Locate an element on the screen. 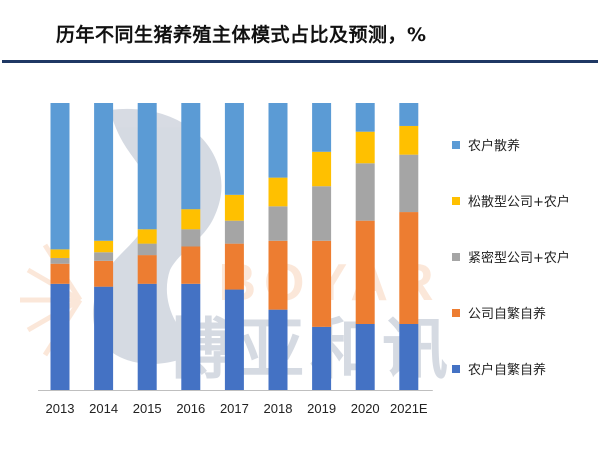 The height and width of the screenshot is (455, 600). x-tick-2016: 2016 is located at coordinates (190, 408).